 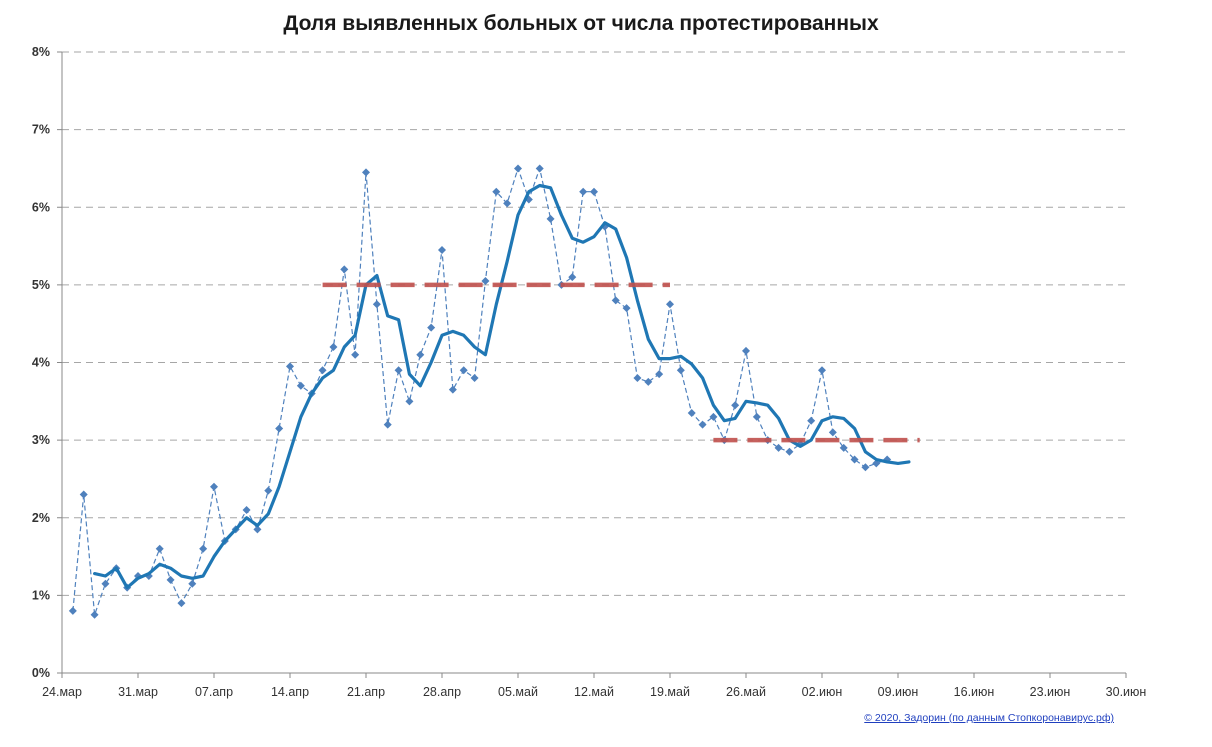 What do you see at coordinates (41, 518) in the screenshot?
I see `y-tick-label: 2%` at bounding box center [41, 518].